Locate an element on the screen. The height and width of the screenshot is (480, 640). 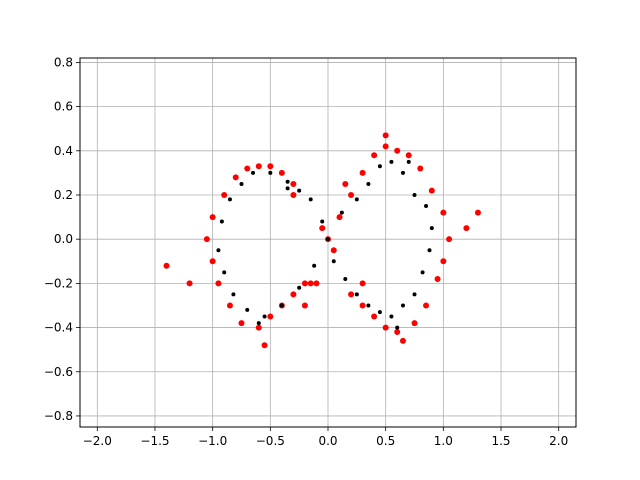
x-tick-label: 0.5 is located at coordinates (385, 441).